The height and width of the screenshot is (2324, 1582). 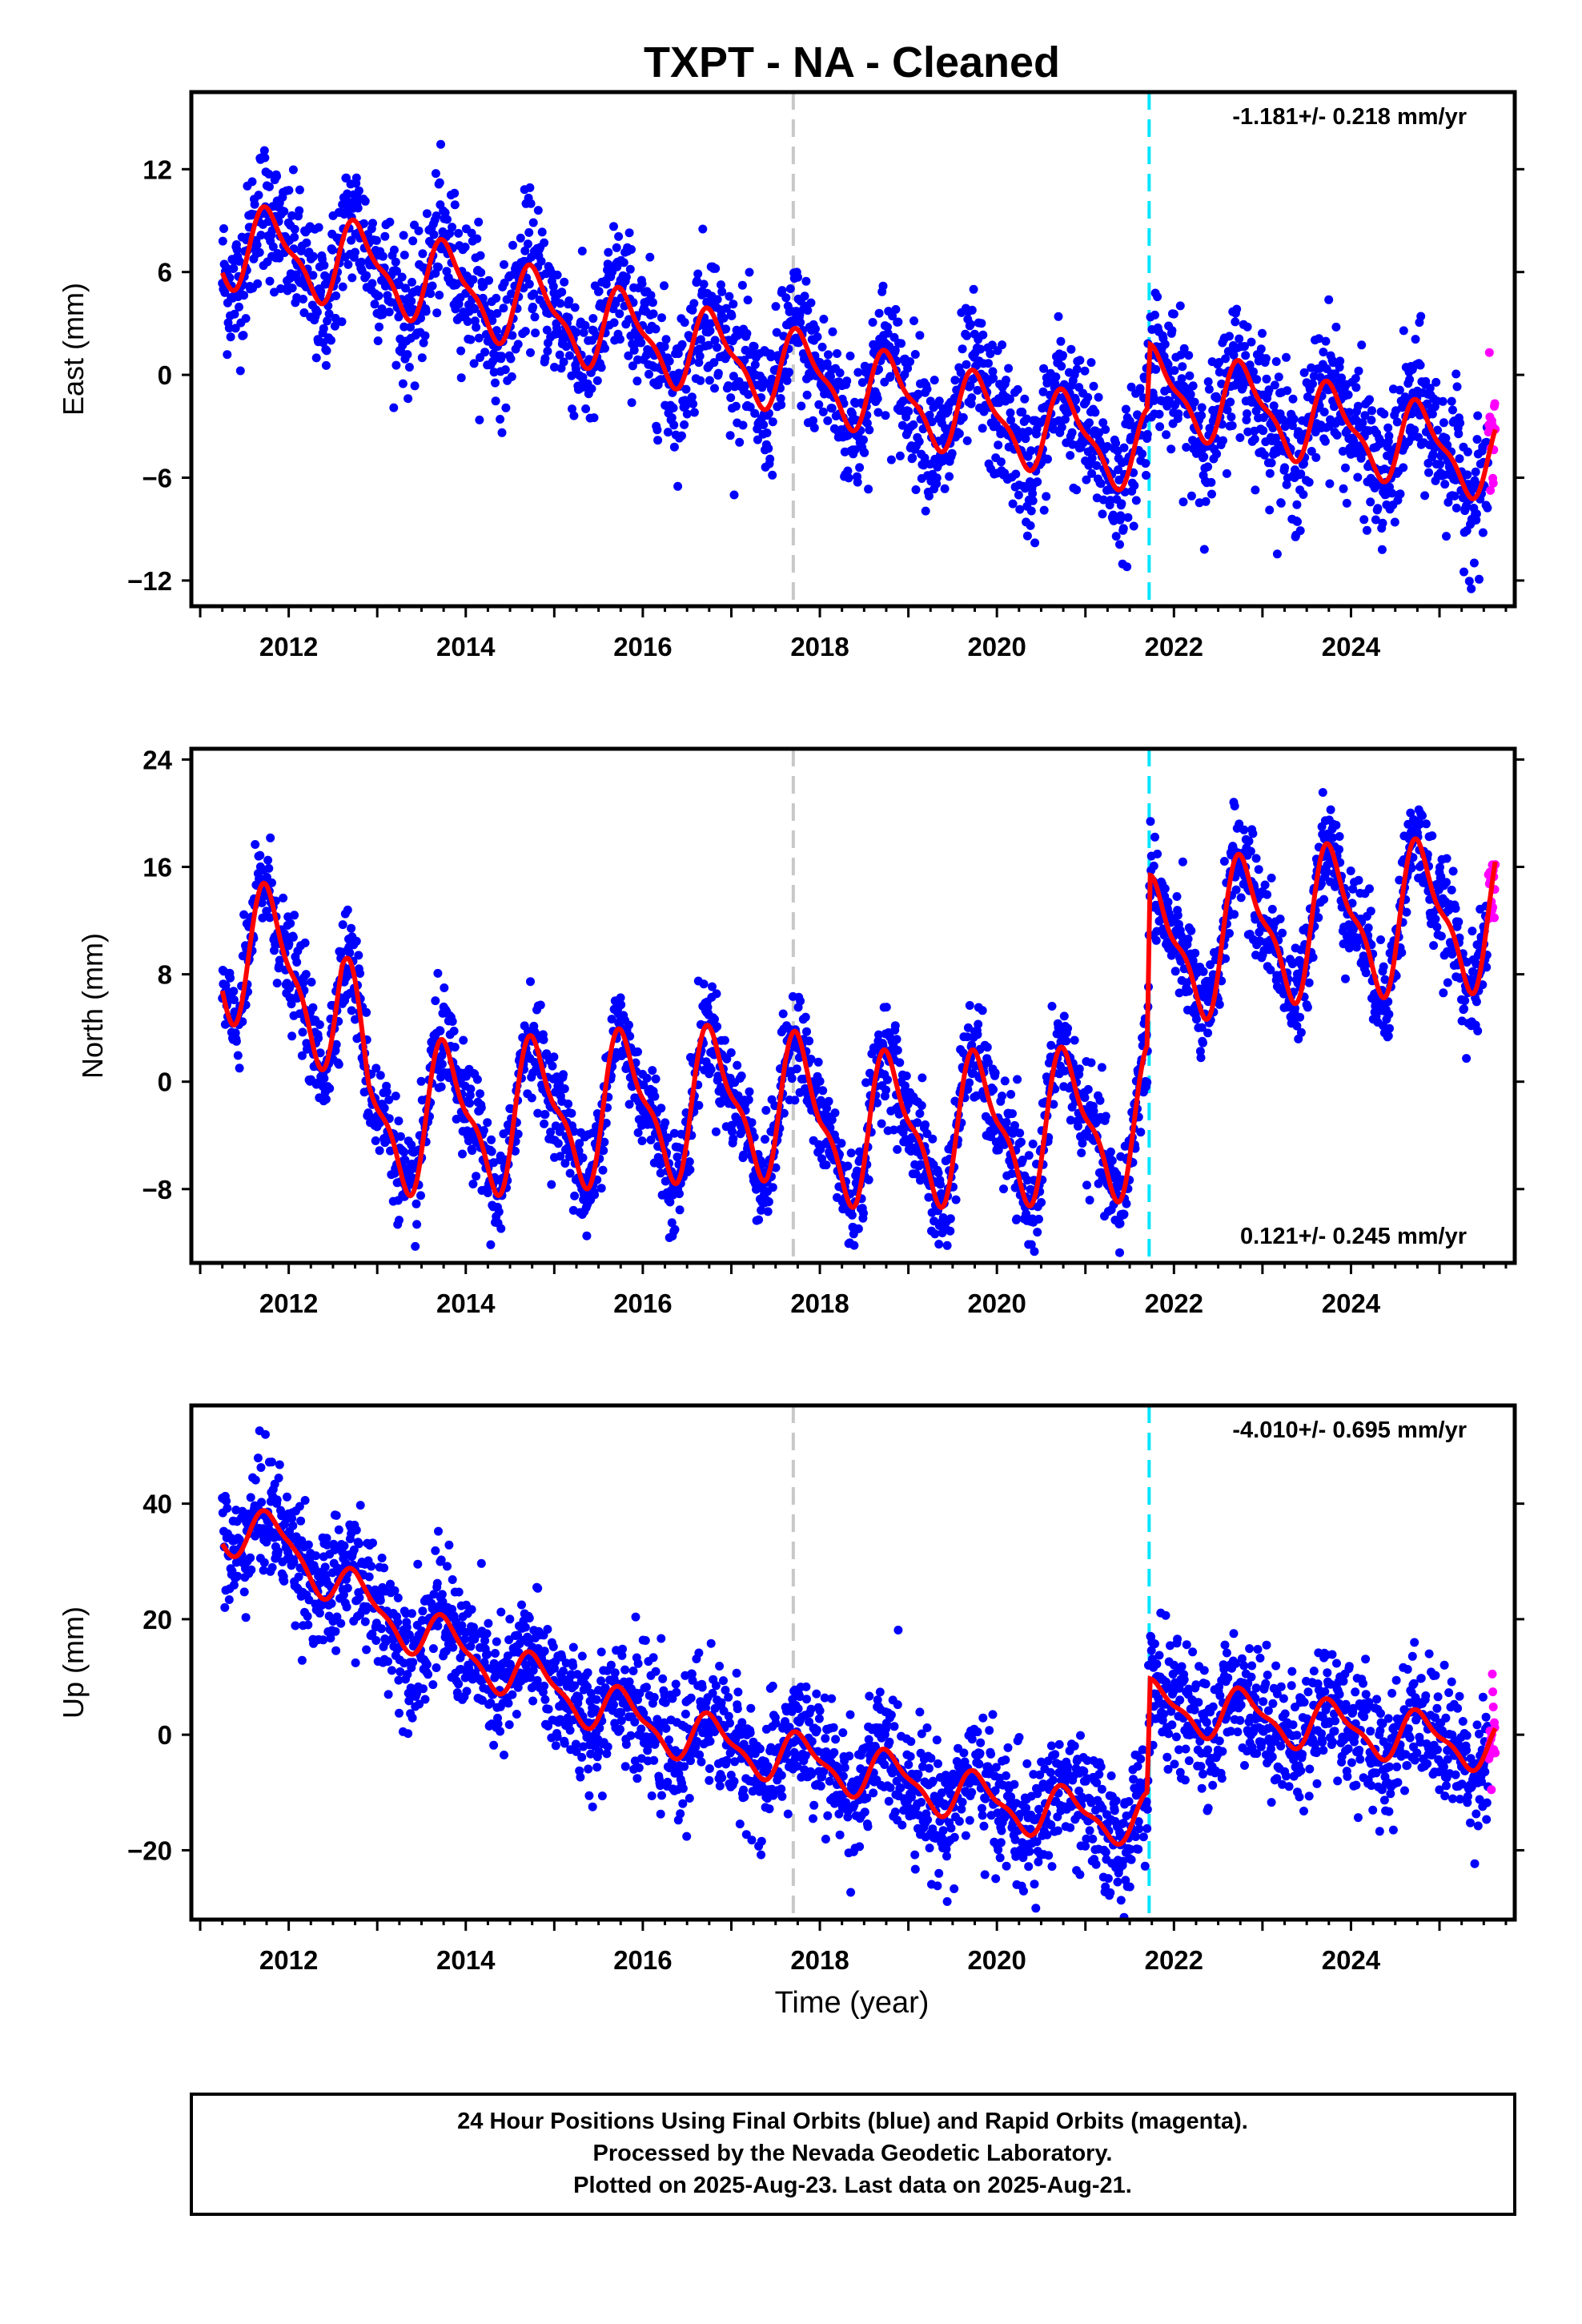 What do you see at coordinates (157, 169) in the screenshot?
I see `y-tick-label: 12` at bounding box center [157, 169].